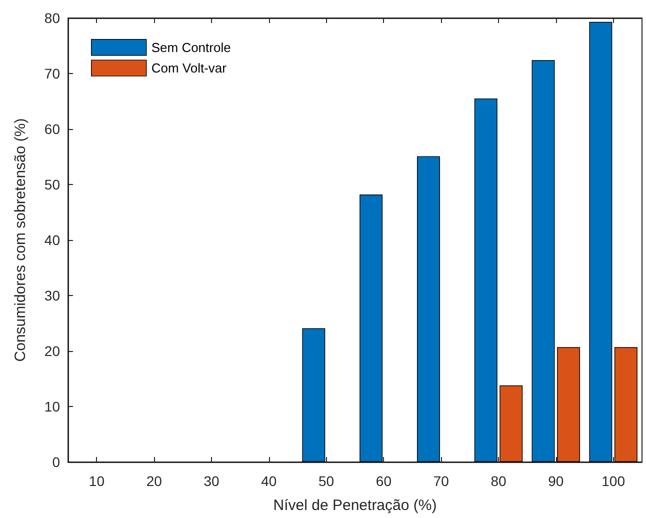  Describe the element at coordinates (52, 406) in the screenshot. I see `y-tick-label: 10` at that location.